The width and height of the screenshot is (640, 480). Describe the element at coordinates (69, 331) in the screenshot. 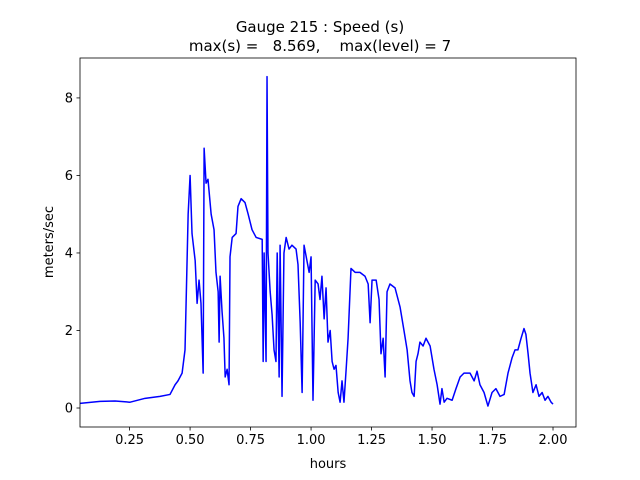

I see `y-tick-label: 2` at that location.